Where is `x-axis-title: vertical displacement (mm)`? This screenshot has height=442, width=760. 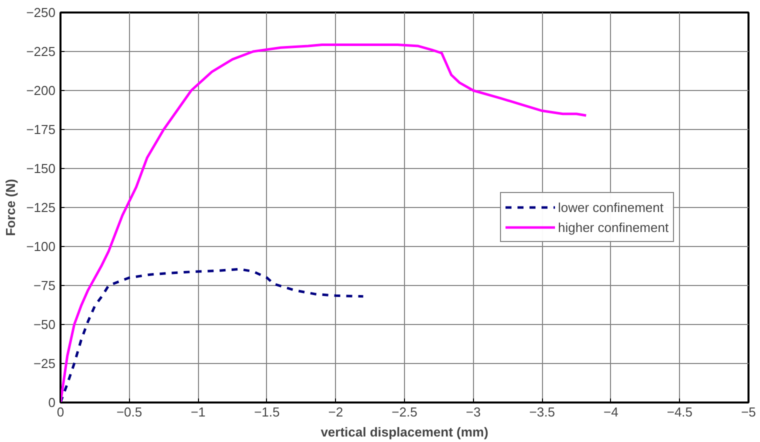 x-axis-title: vertical displacement (mm) is located at coordinates (404, 432).